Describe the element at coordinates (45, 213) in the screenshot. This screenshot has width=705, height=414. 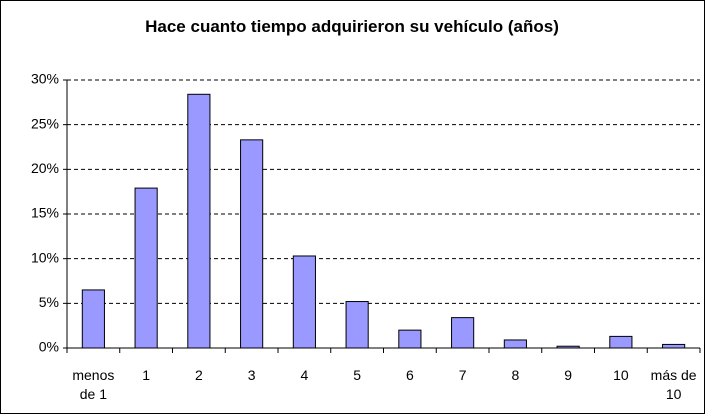
I see `y-tick-label: 15%` at that location.